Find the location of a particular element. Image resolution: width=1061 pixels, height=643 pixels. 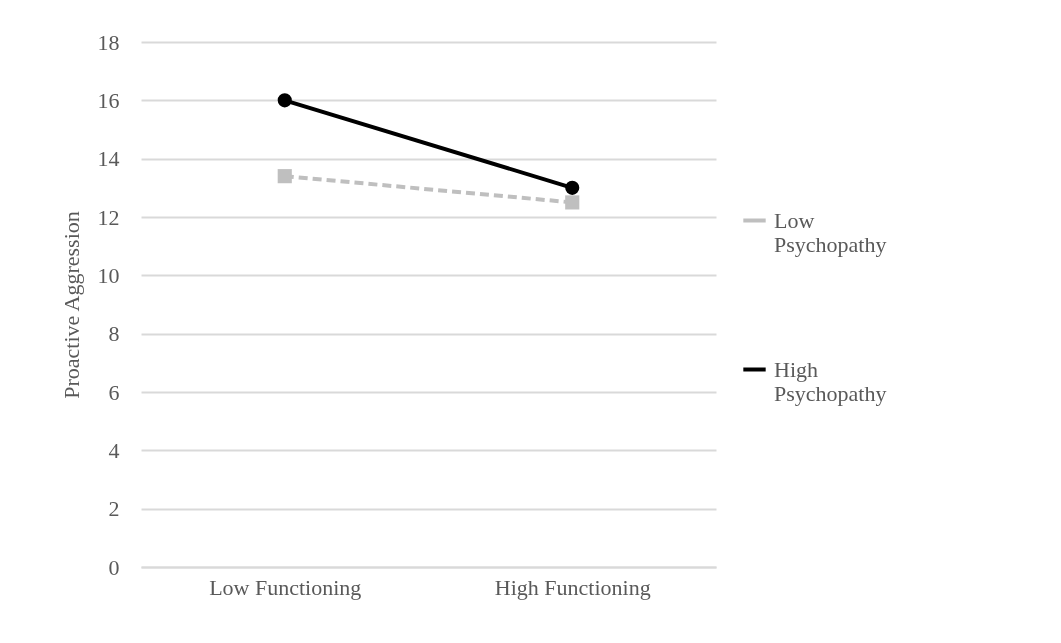

y-tick-label: 14 is located at coordinates (108, 159).